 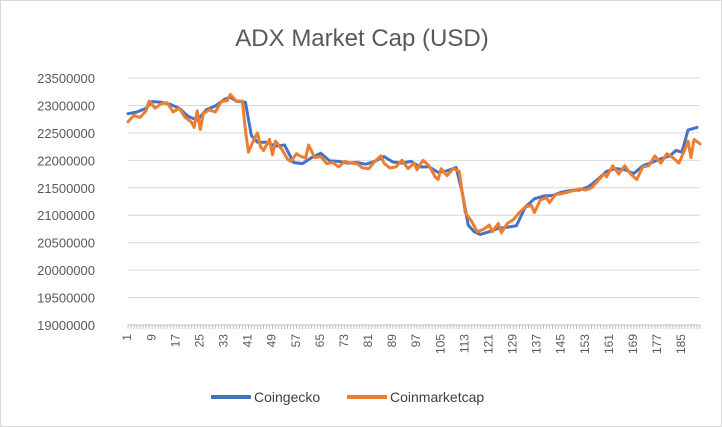 What do you see at coordinates (344, 341) in the screenshot?
I see `x-tick-label: 73` at bounding box center [344, 341].